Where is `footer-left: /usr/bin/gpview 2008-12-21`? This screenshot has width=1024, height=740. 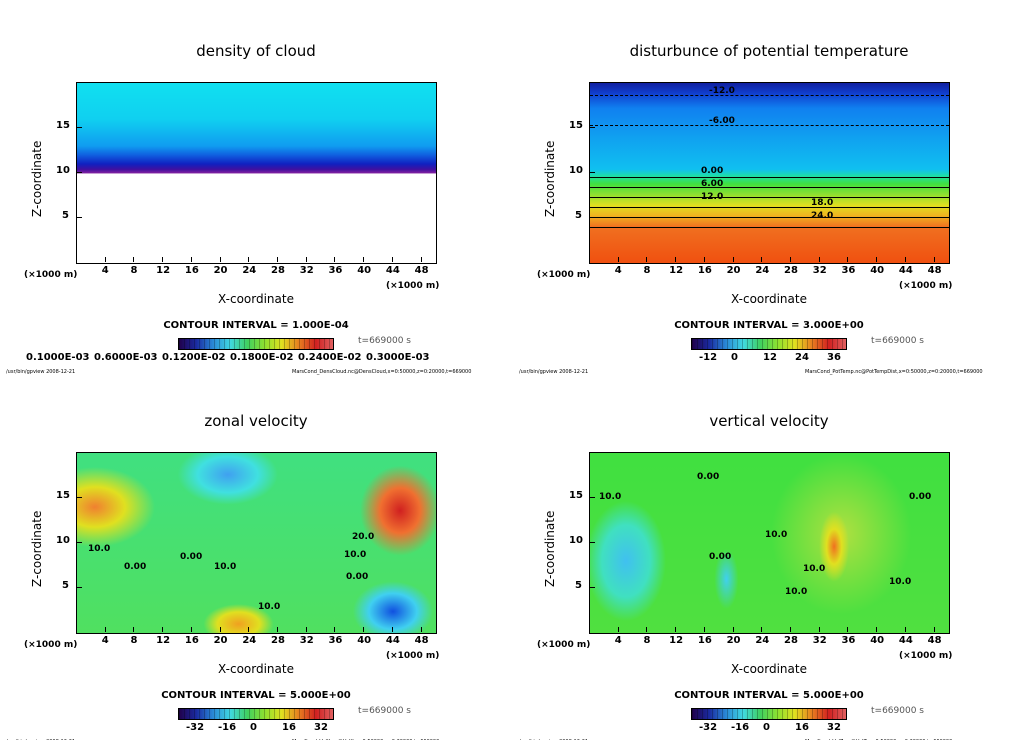
footer-left: /usr/bin/gpview 2008-12-21 is located at coordinates (41, 372).